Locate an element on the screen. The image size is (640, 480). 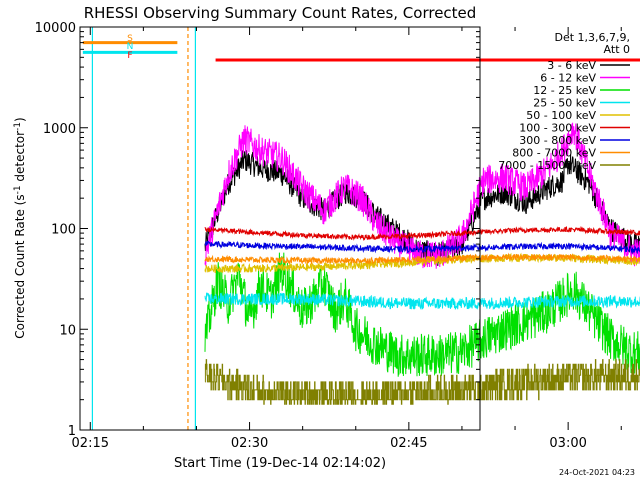
y-tick-label: 1000 is located at coordinates (59, 129).